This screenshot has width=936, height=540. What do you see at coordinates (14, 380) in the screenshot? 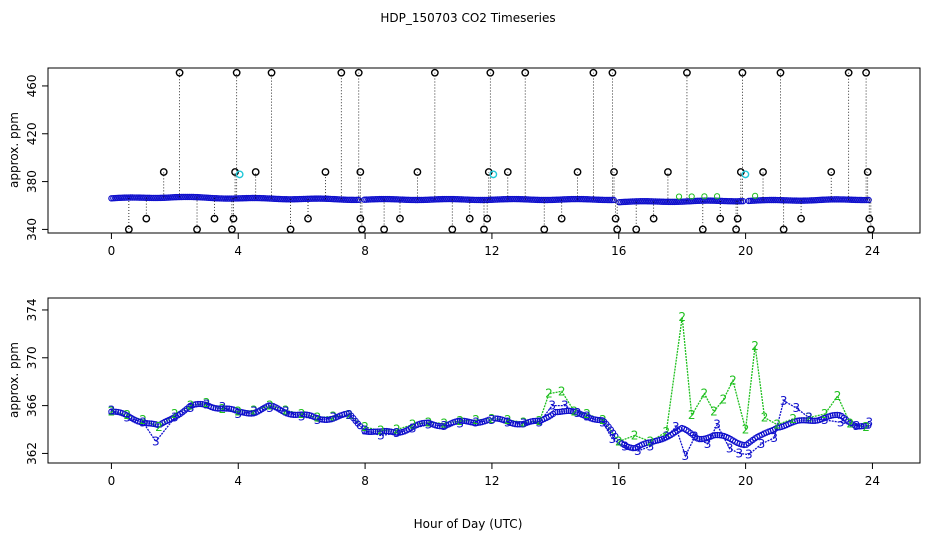
I see `bottom-y-axis-label: approx. ppm` at bounding box center [14, 380].